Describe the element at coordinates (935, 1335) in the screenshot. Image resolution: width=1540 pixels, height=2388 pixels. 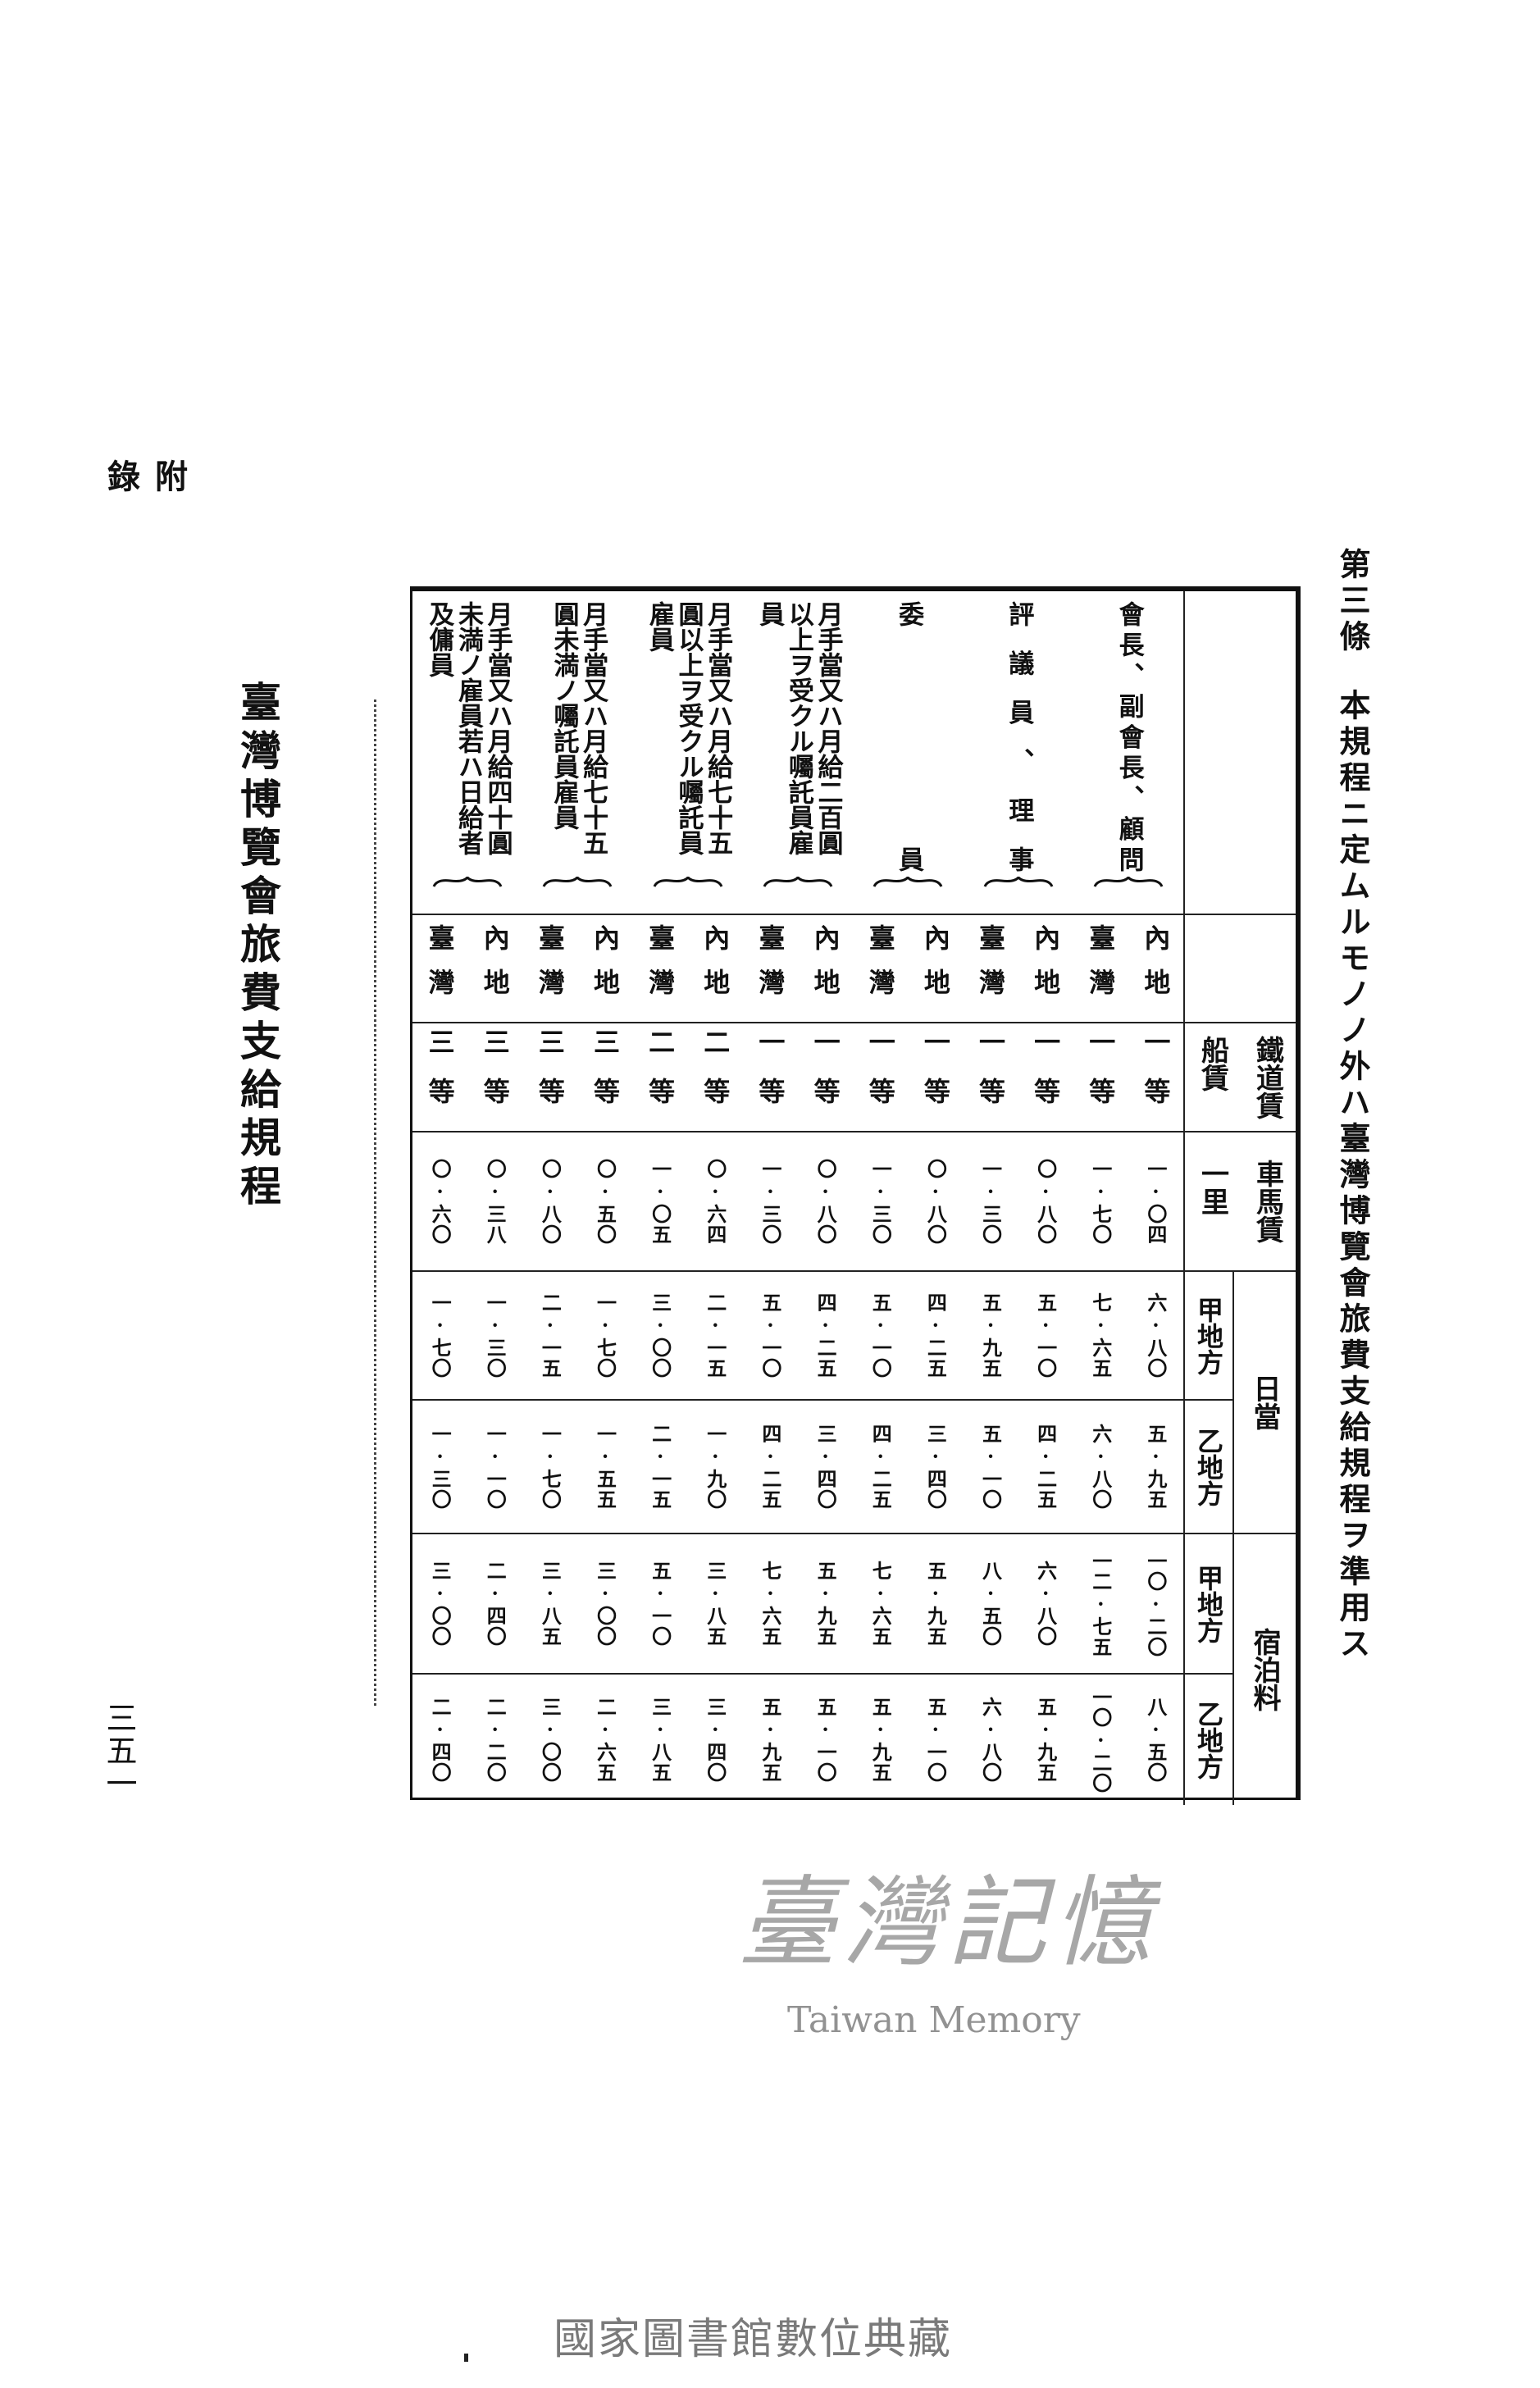
I see `daily-allowance-a-cell-value: 四·二五` at that location.